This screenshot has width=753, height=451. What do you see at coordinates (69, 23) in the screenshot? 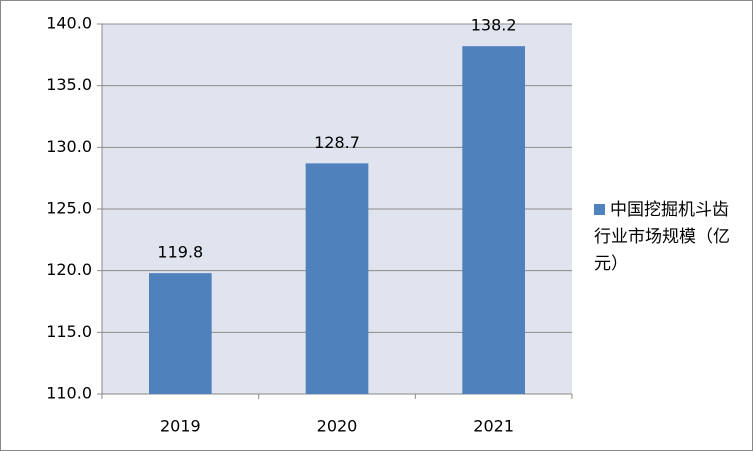
I see `y-tick-label: 140.0` at bounding box center [69, 23].